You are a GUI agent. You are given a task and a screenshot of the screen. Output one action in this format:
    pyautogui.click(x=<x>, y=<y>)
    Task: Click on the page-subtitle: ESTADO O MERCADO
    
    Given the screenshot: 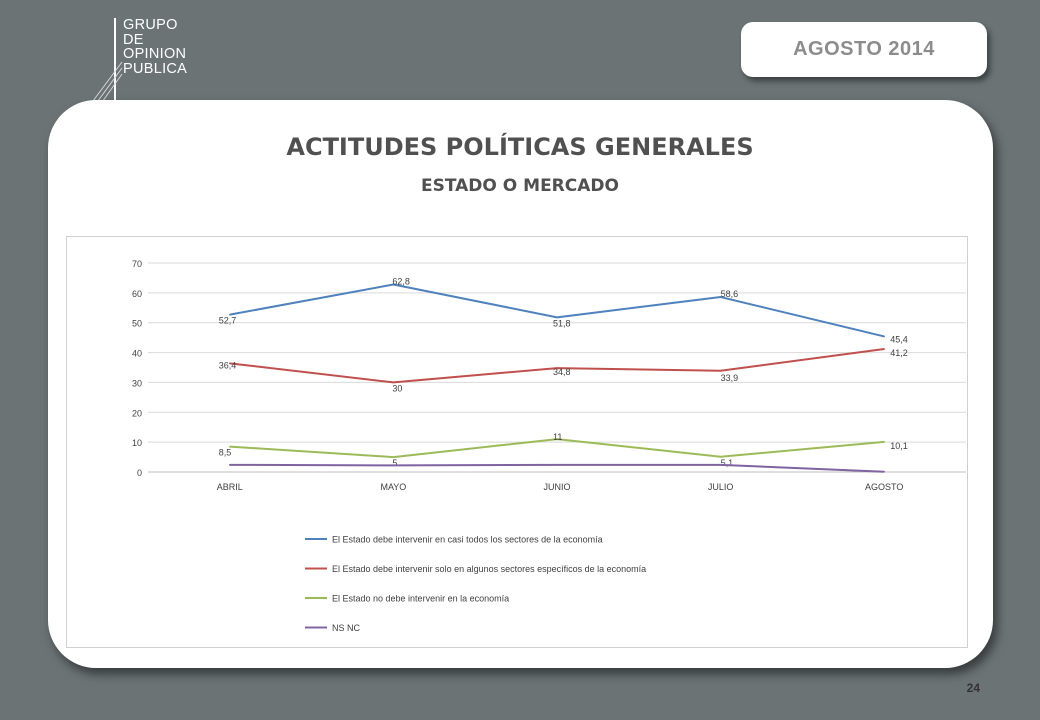 What is the action you would take?
    pyautogui.click(x=520, y=186)
    